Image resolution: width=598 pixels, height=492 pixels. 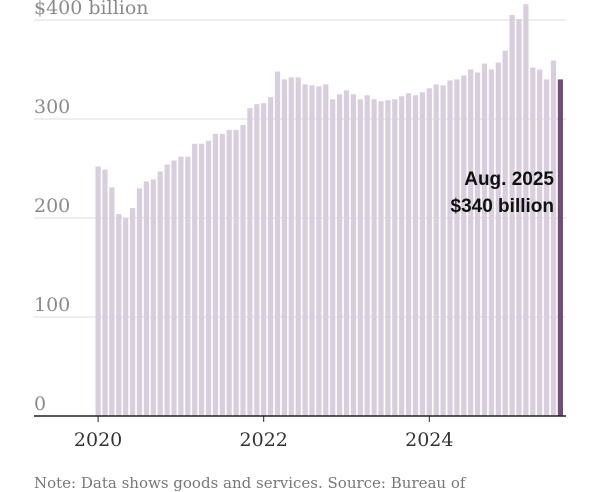 What do you see at coordinates (52, 206) in the screenshot?
I see `y-tick-label: 200` at bounding box center [52, 206].